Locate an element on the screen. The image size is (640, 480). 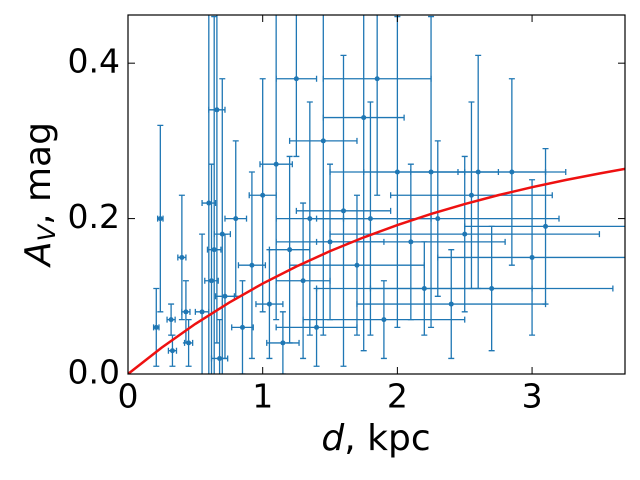
y-tick-label: 0.0 is located at coordinates (94, 372).